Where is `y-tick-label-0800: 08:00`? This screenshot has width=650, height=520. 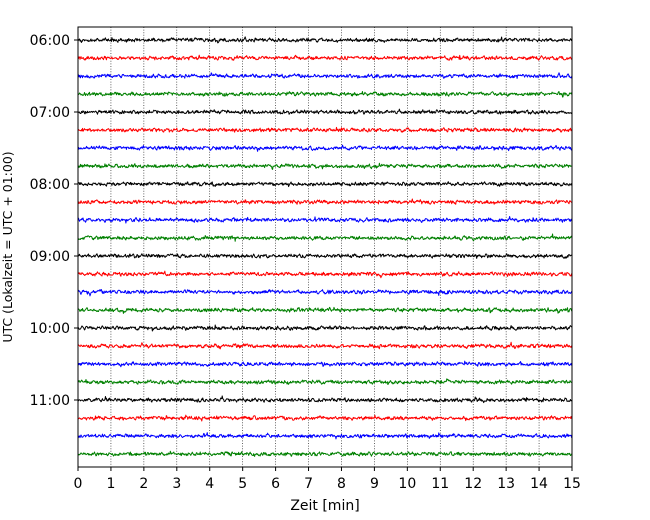
y-tick-label-0800: 08:00 is located at coordinates (50, 185).